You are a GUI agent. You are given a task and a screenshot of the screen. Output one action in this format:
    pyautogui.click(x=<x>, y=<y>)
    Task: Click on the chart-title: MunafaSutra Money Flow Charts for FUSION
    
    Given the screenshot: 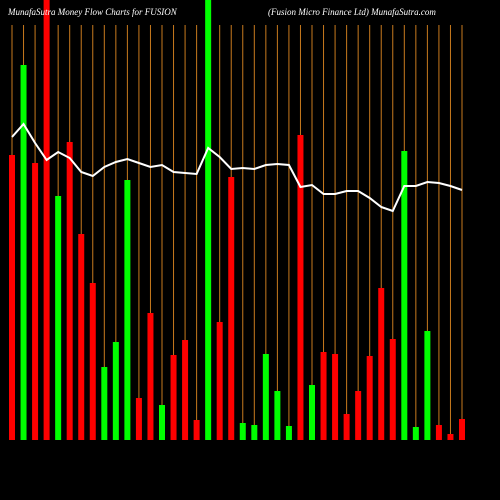 What is the action you would take?
    pyautogui.click(x=92, y=12)
    